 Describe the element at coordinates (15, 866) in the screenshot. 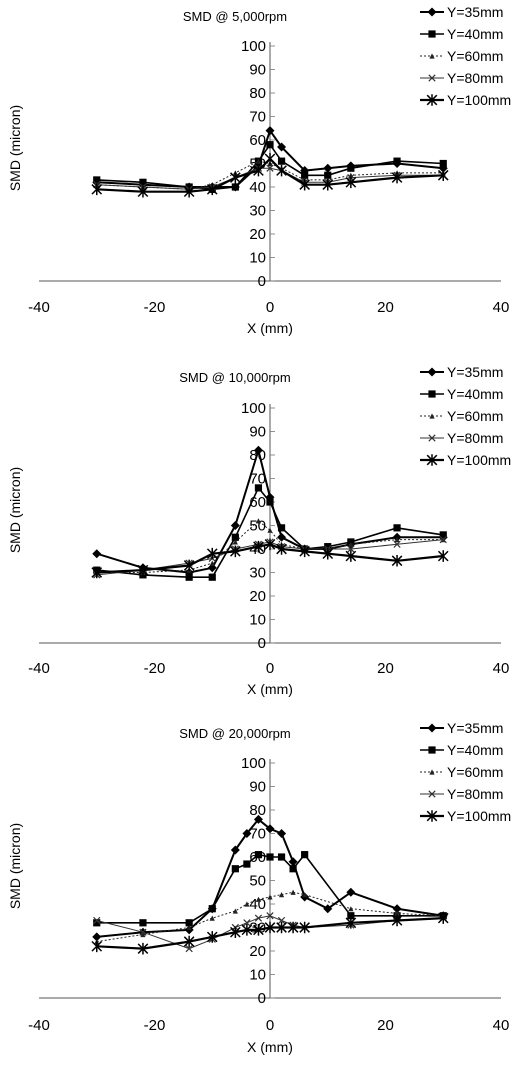

I see `y-axis-label: SMD (micron)` at that location.